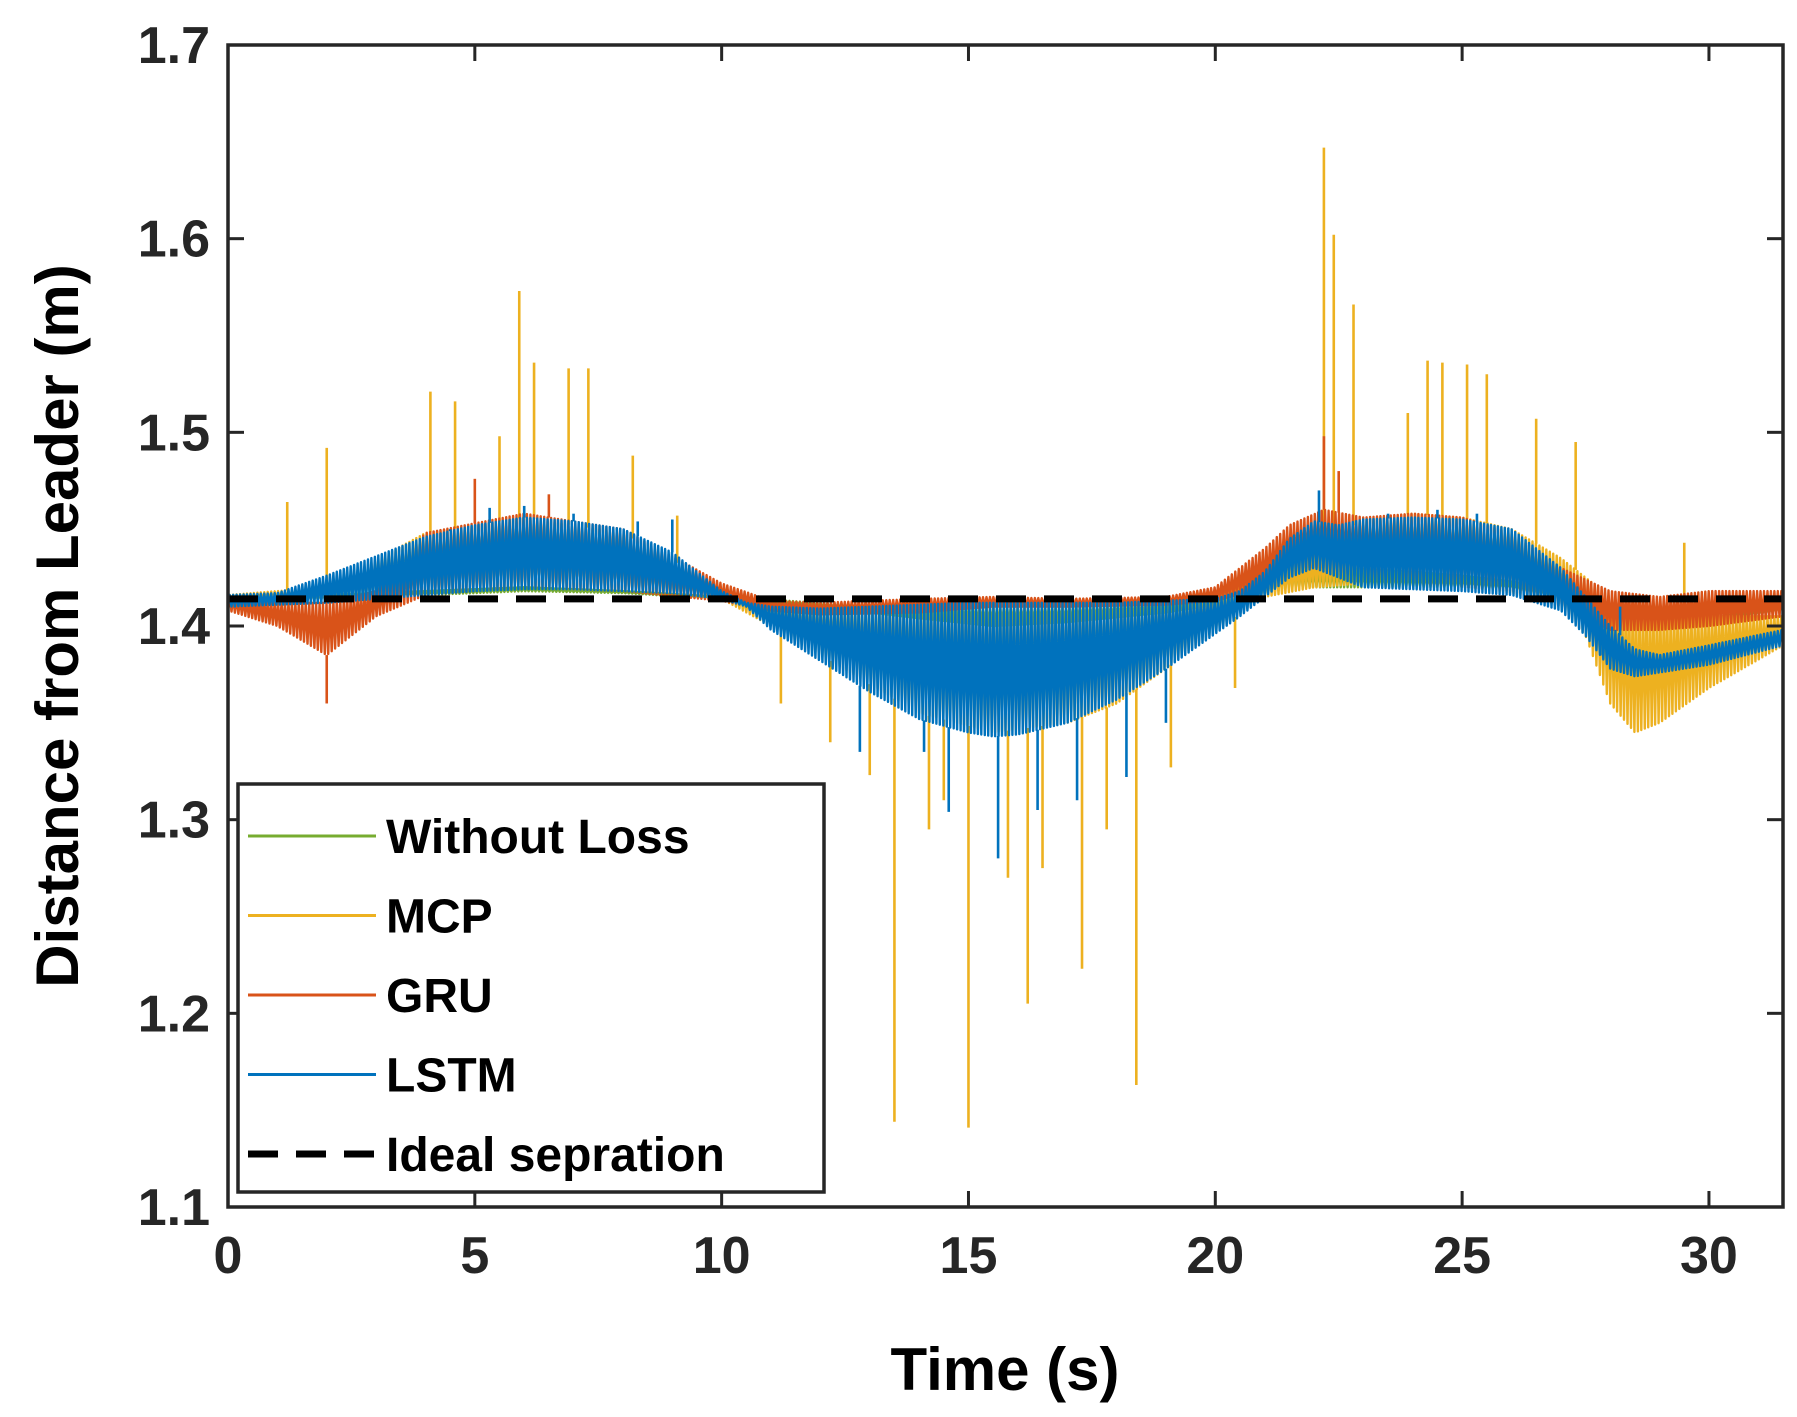 This screenshot has width=1797, height=1417. I want to click on y-tick-label: 1.6, so click(174, 240).